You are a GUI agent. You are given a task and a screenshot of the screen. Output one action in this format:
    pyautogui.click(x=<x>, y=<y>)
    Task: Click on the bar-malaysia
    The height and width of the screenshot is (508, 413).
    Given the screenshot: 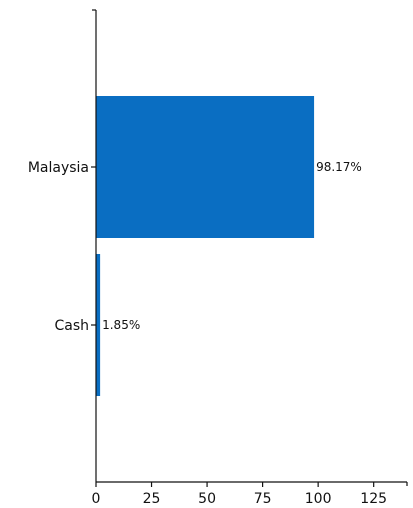 What is the action you would take?
    pyautogui.click(x=205, y=167)
    